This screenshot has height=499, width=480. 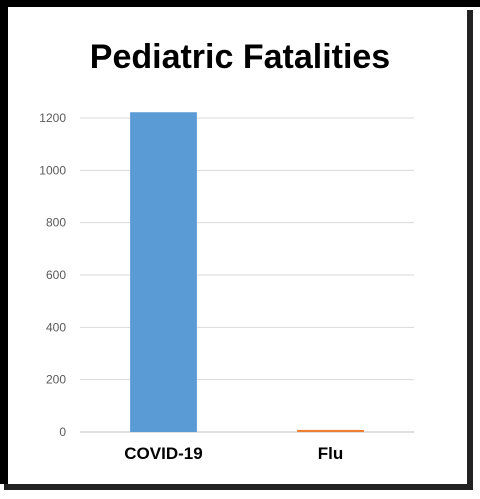 What do you see at coordinates (330, 430) in the screenshot?
I see `bar-flu` at bounding box center [330, 430].